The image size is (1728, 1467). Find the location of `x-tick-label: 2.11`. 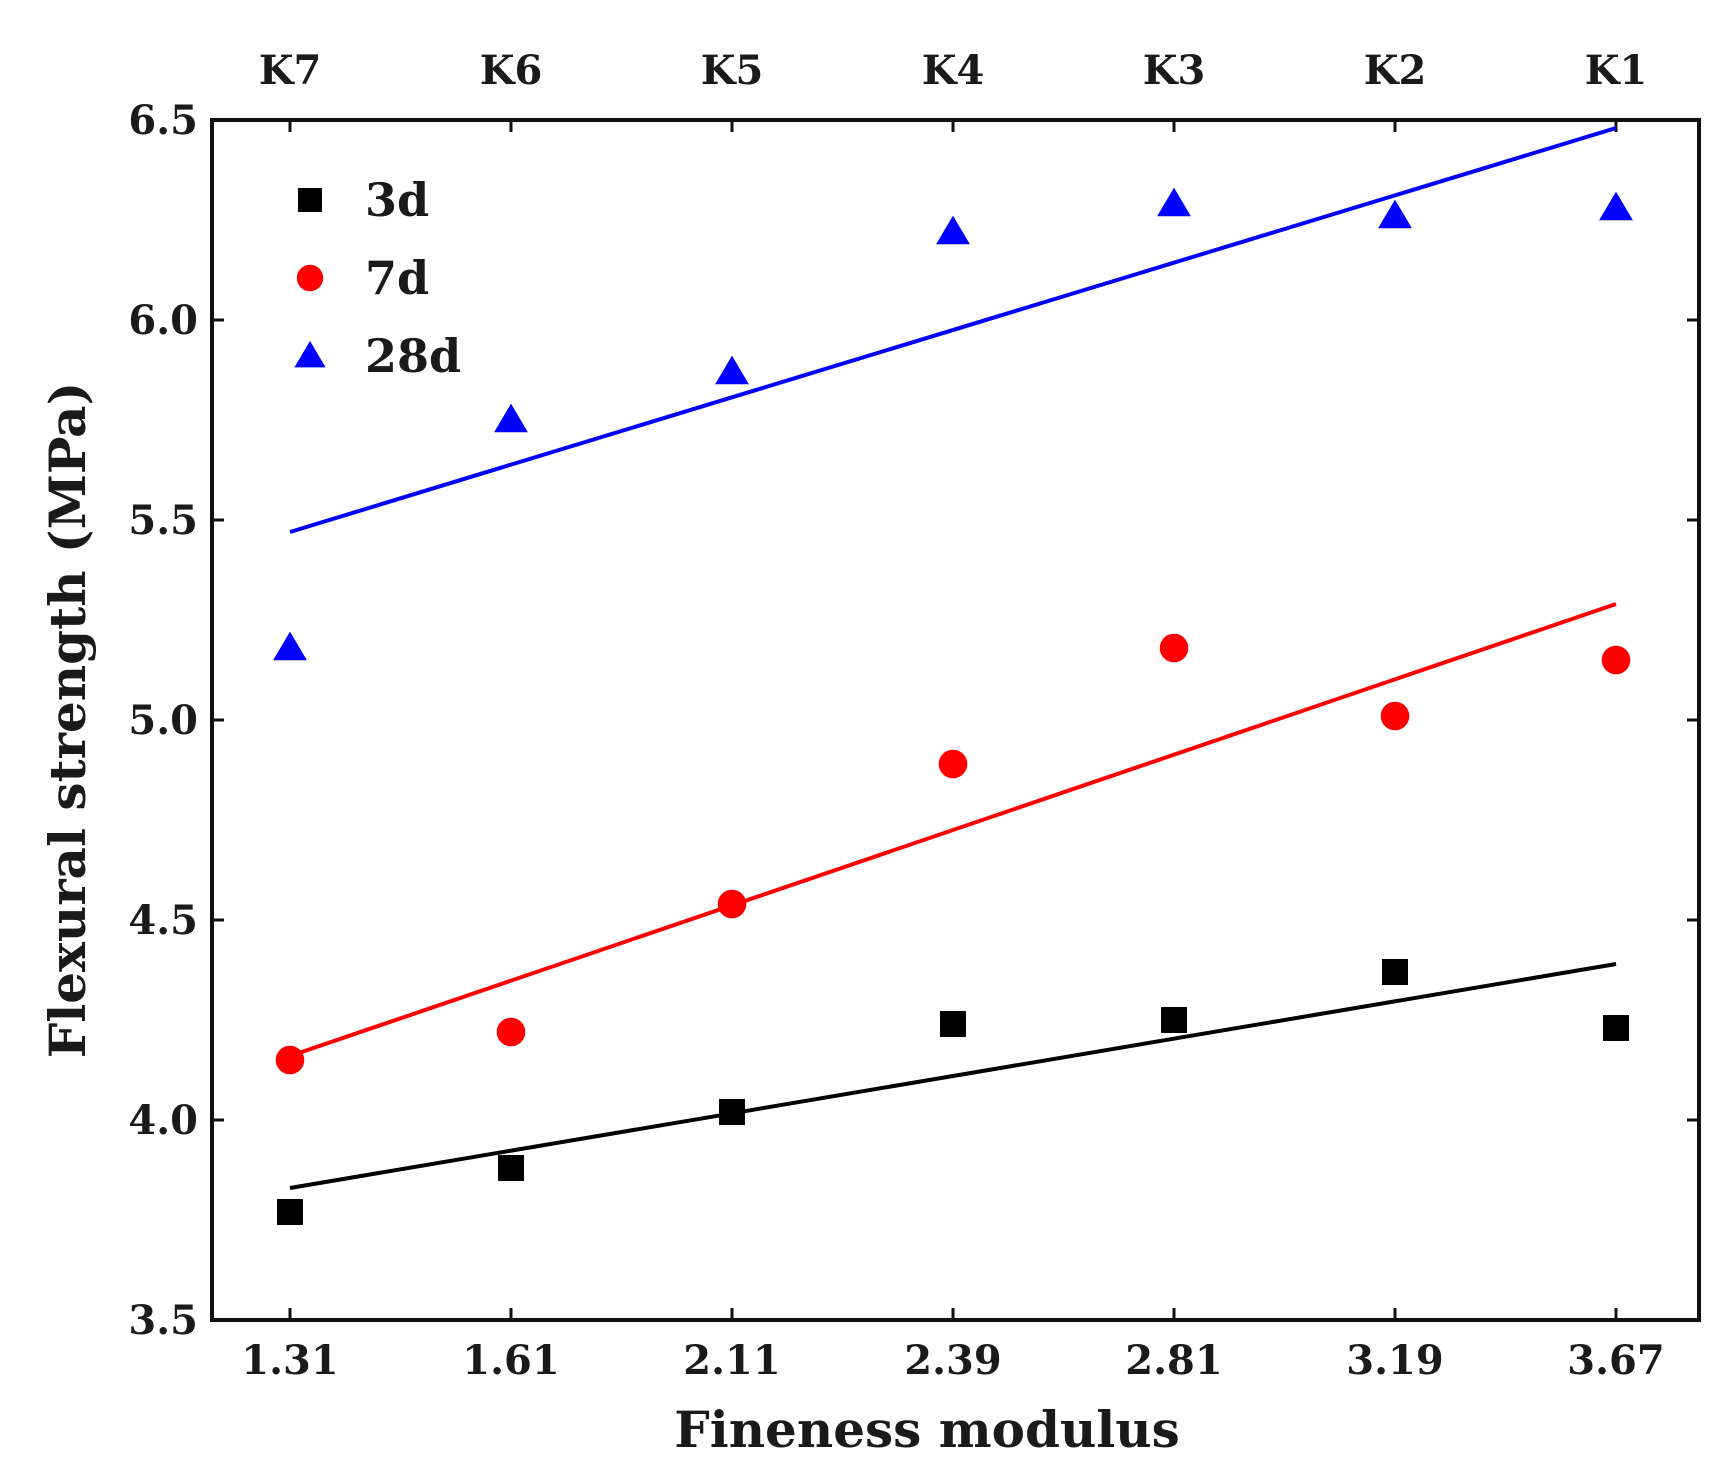

x-tick-label: 2.11 is located at coordinates (731, 1360).